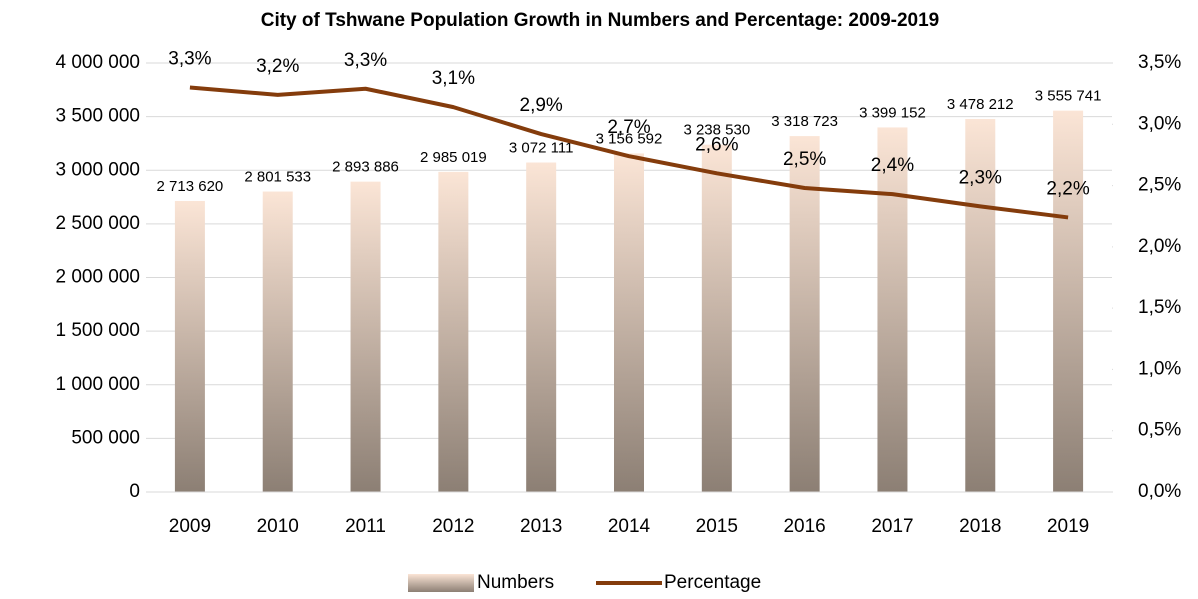 Image resolution: width=1198 pixels, height=599 pixels. I want to click on x-tick-label: 2010, so click(278, 526).